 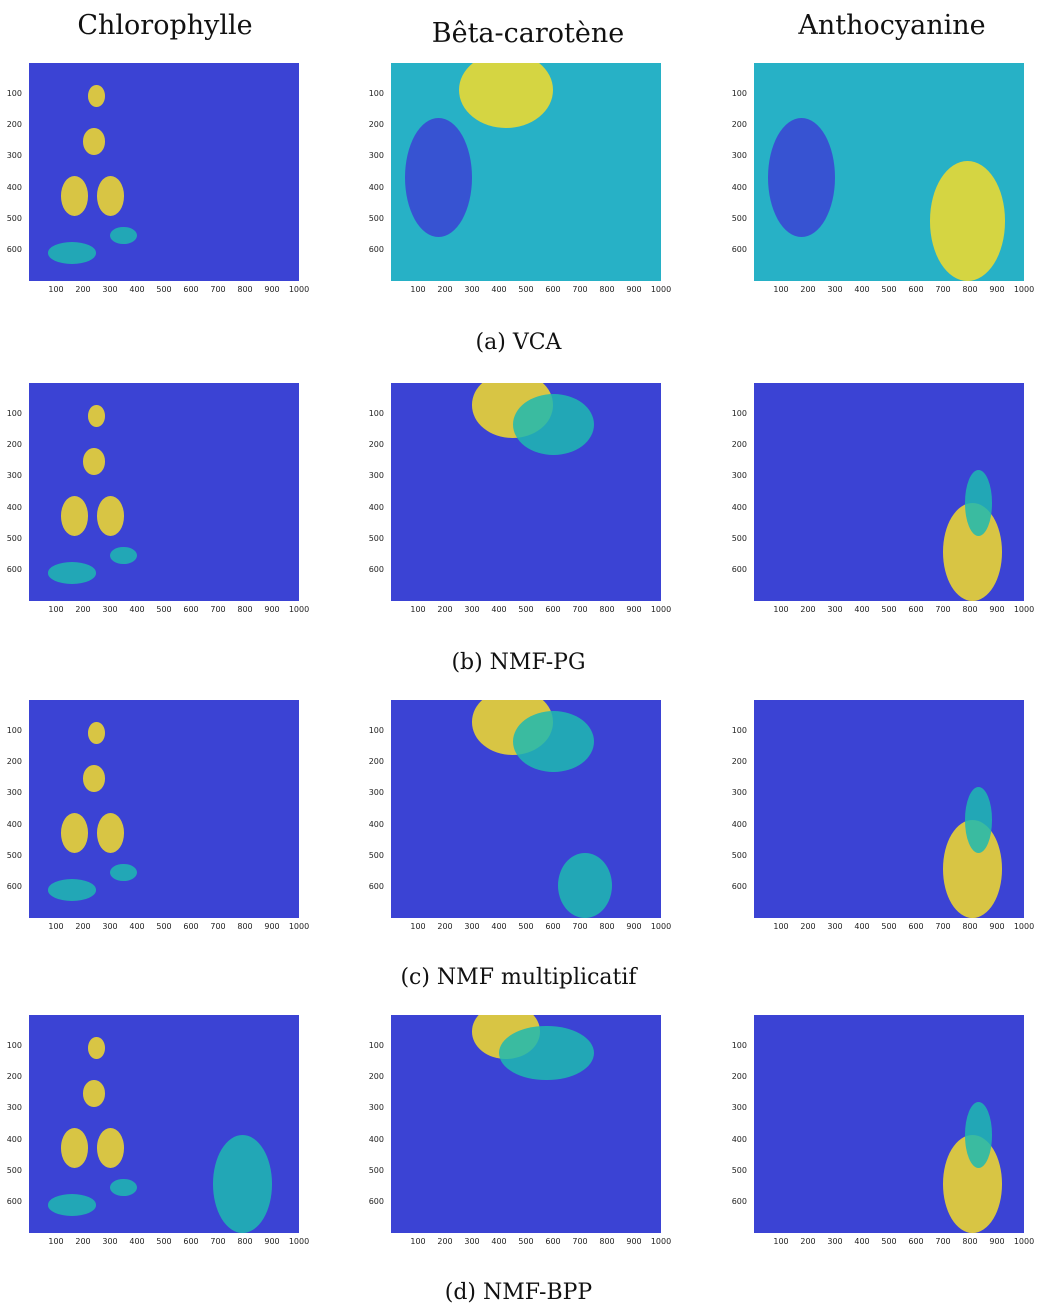 What do you see at coordinates (518, 977) in the screenshot?
I see `caption-c: (c) NMF multiplicatif` at bounding box center [518, 977].